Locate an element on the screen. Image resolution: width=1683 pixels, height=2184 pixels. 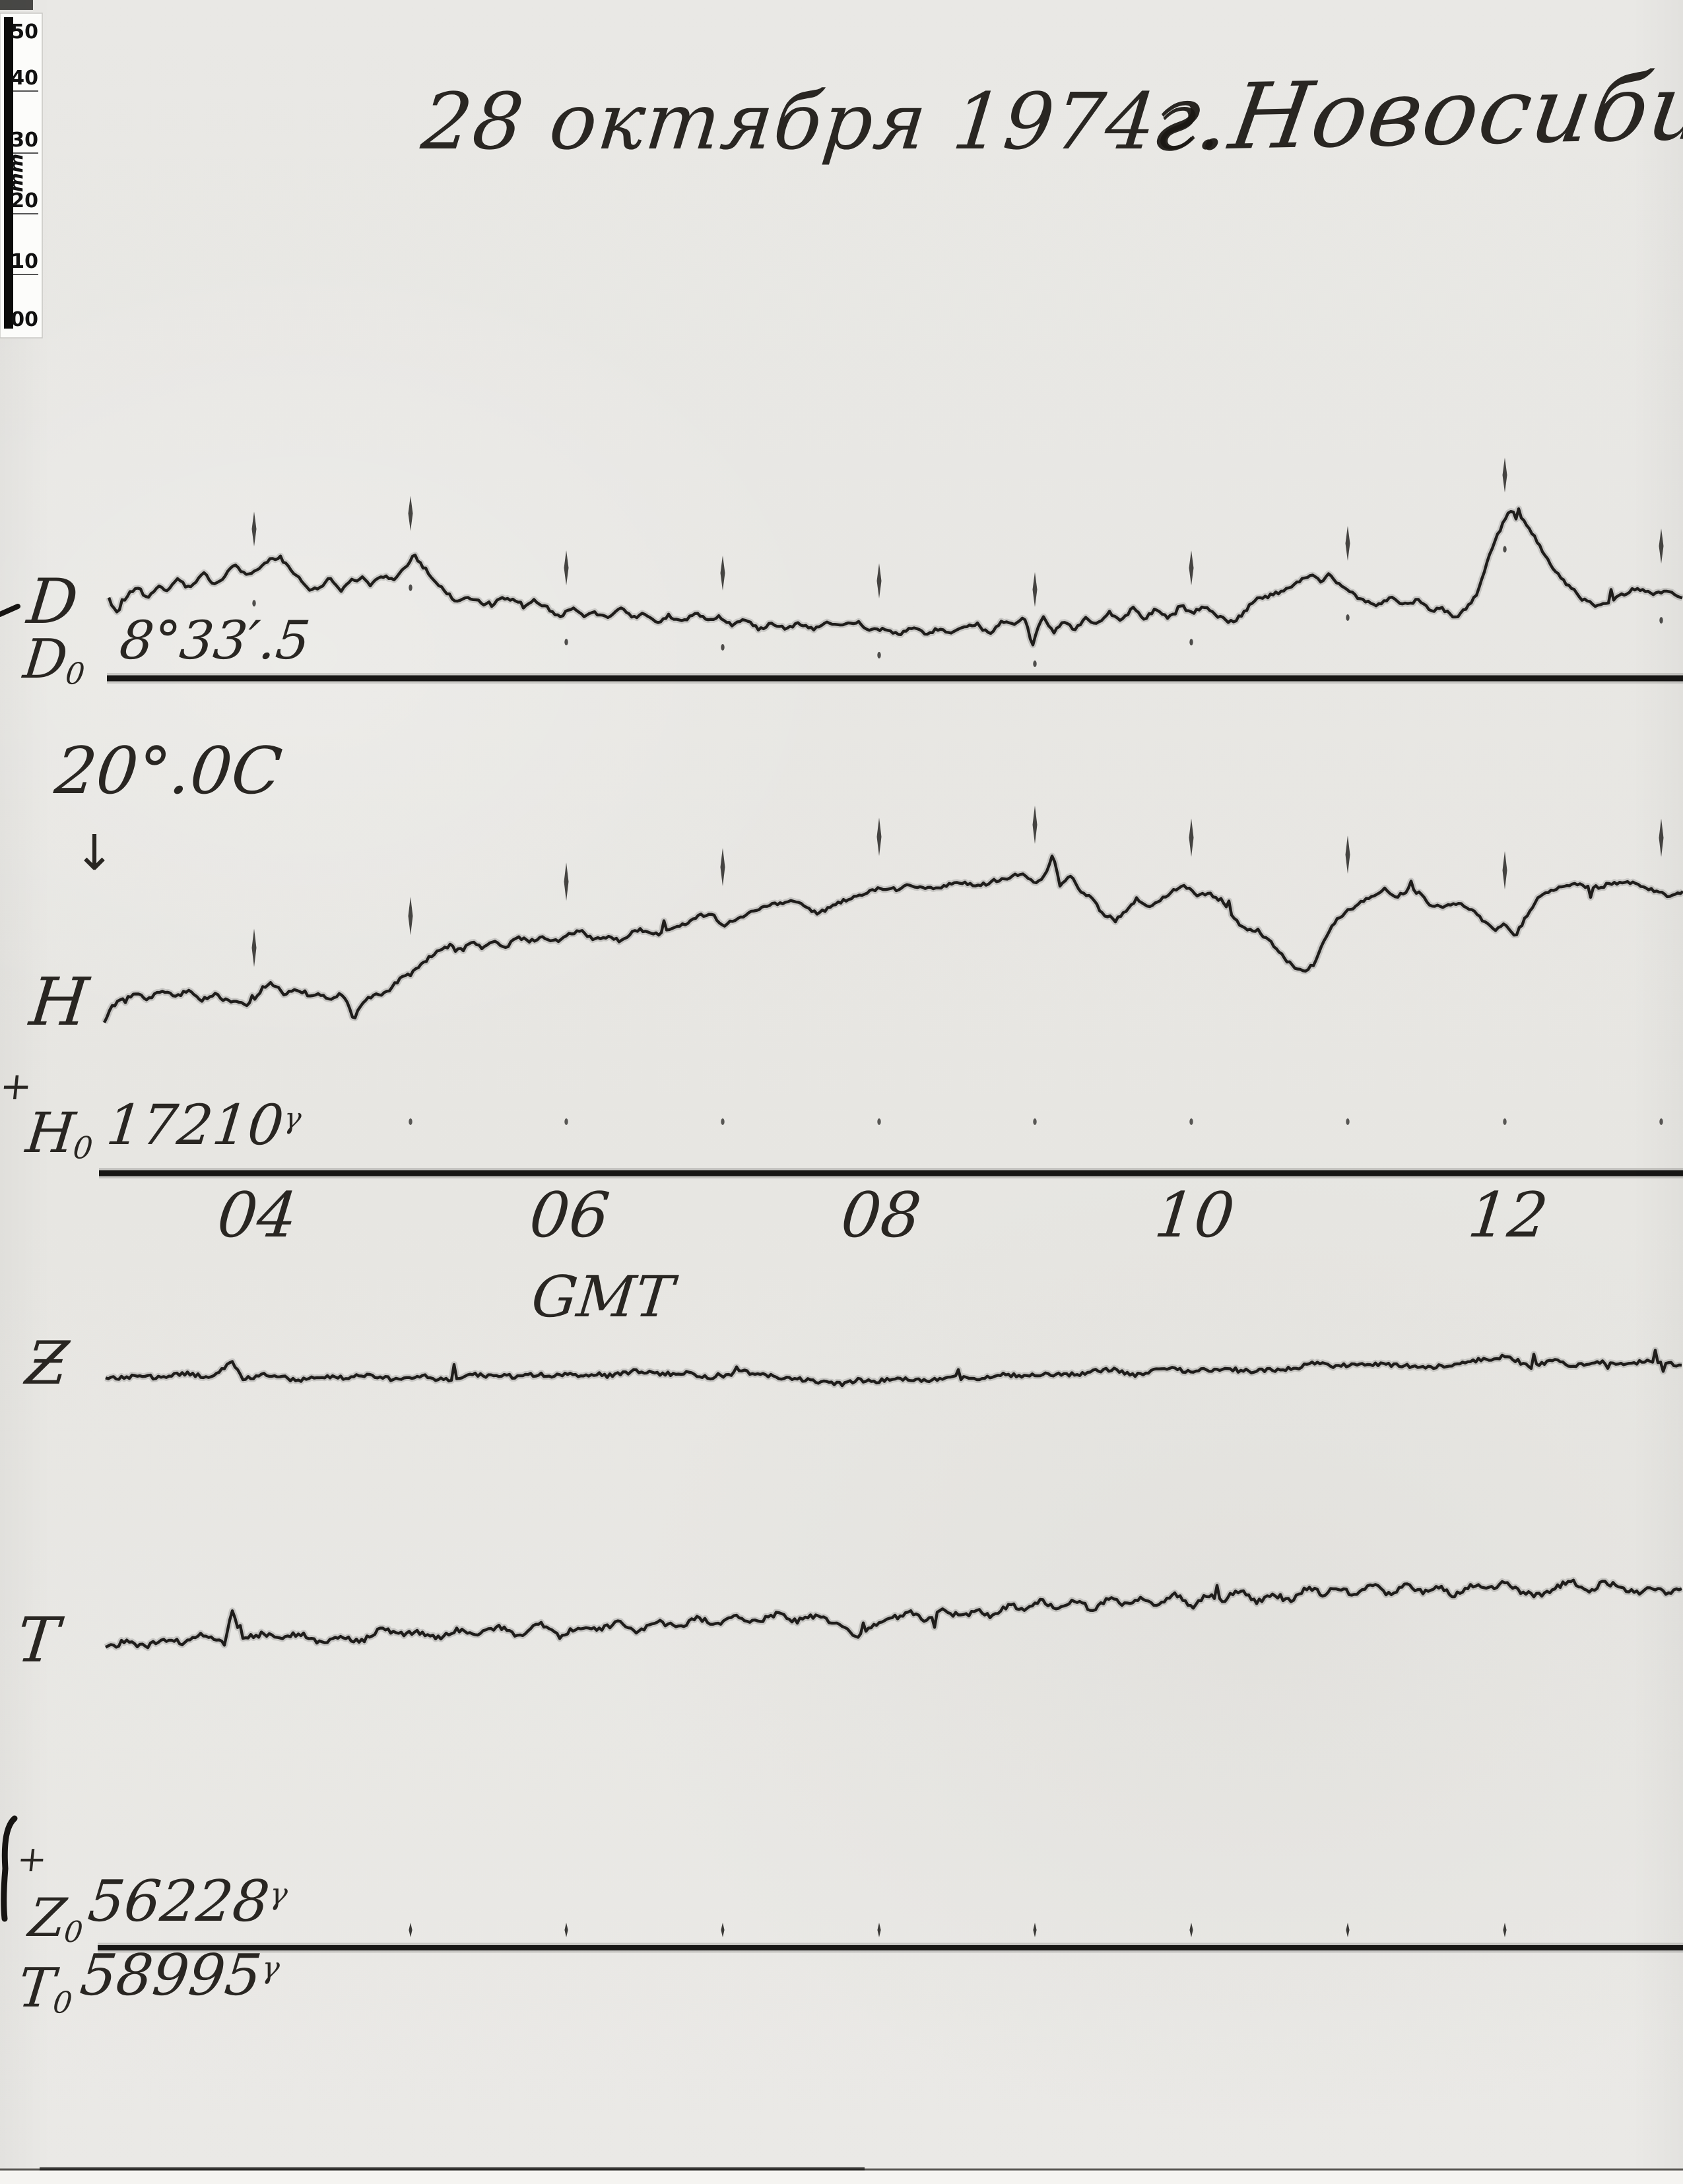
svg-text: 20 is located at coordinates (24, 200).